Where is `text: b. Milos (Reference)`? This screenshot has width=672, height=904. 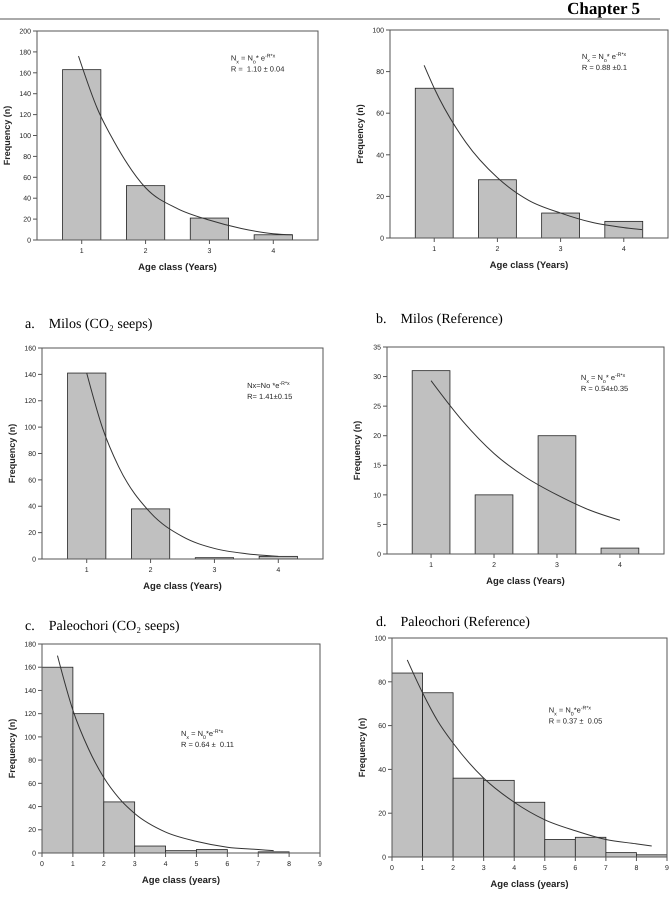
text: b. Milos (Reference) is located at coordinates (440, 319).